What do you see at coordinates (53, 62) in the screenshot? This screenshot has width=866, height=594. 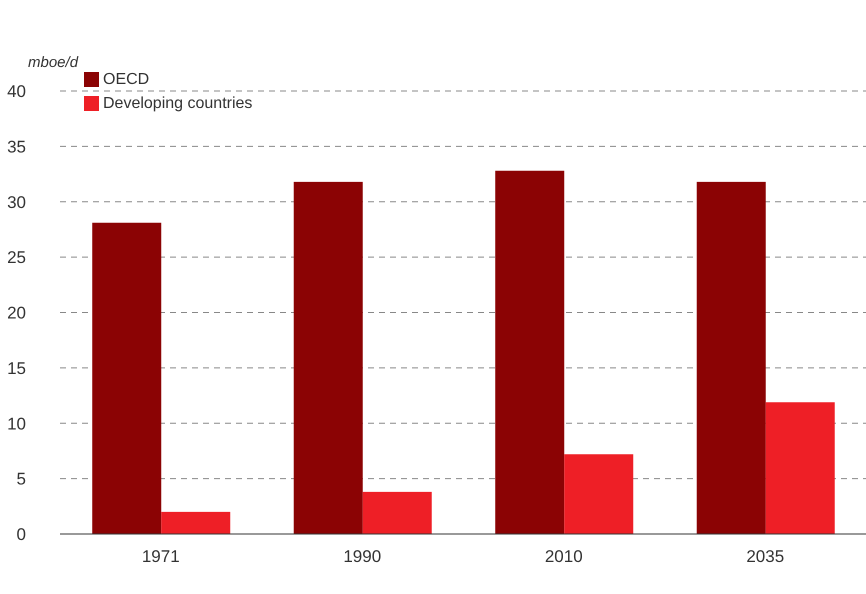 I see `y-axis-title: mboe/d` at bounding box center [53, 62].